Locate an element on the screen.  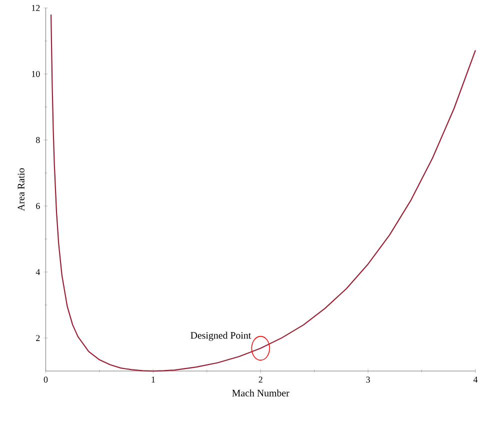
x-tick-label: 2 is located at coordinates (260, 379).